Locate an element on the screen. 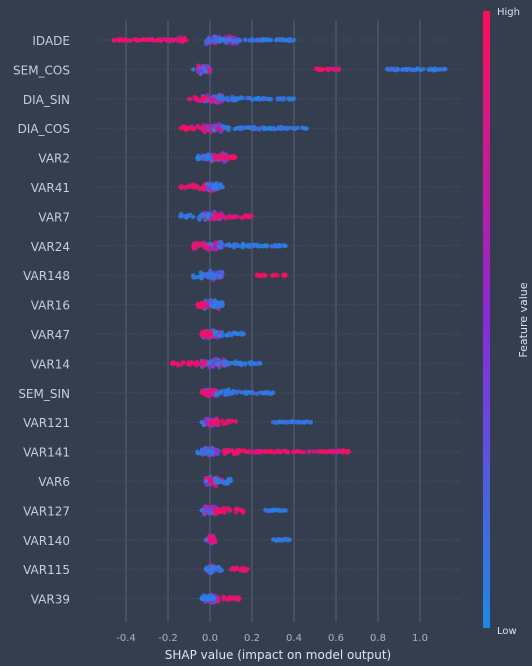 The height and width of the screenshot is (666, 532). feature-row-var121 is located at coordinates (256, 422).